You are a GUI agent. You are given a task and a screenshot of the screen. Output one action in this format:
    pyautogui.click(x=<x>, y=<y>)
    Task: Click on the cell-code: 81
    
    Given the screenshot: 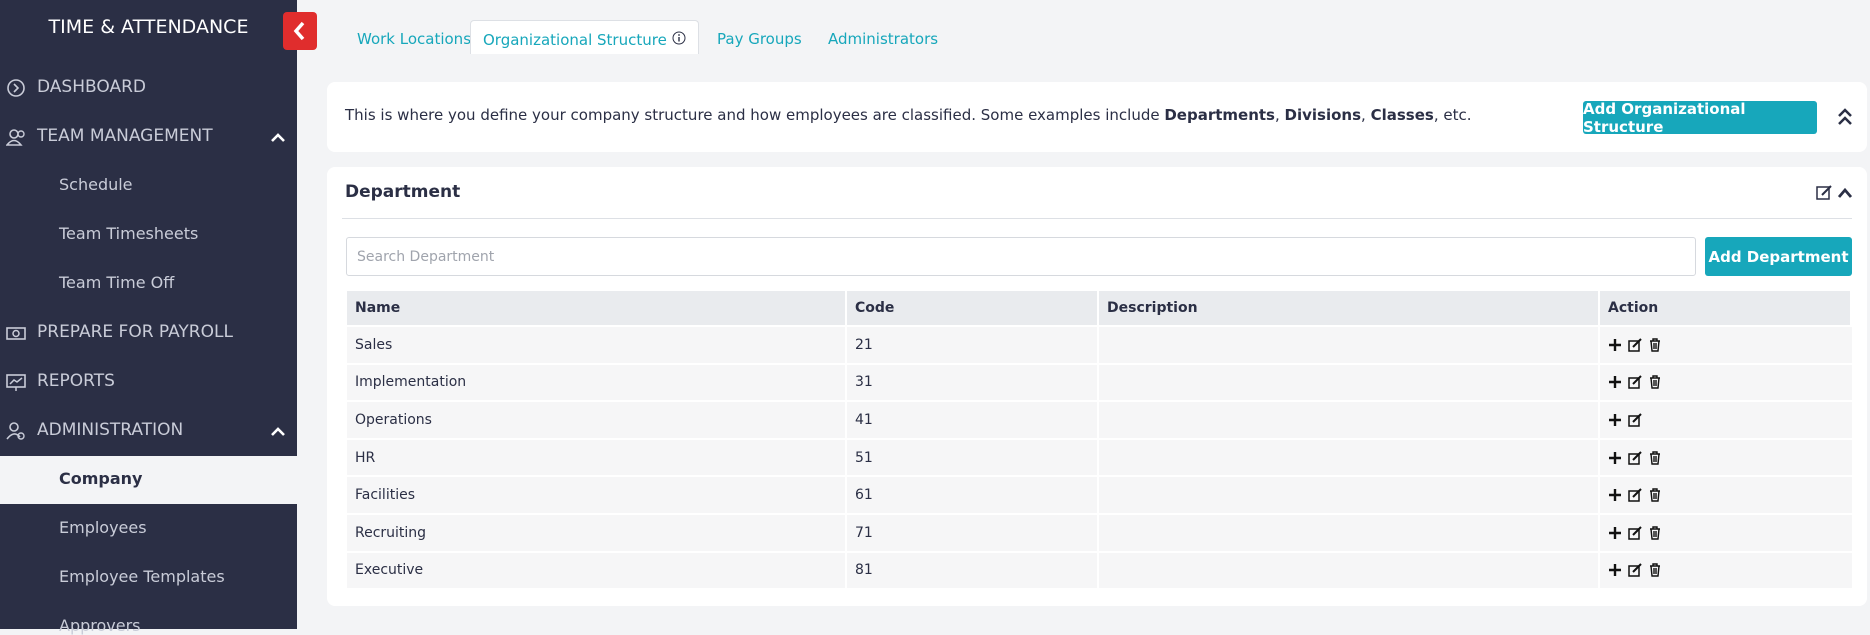 What is the action you would take?
    pyautogui.click(x=972, y=570)
    